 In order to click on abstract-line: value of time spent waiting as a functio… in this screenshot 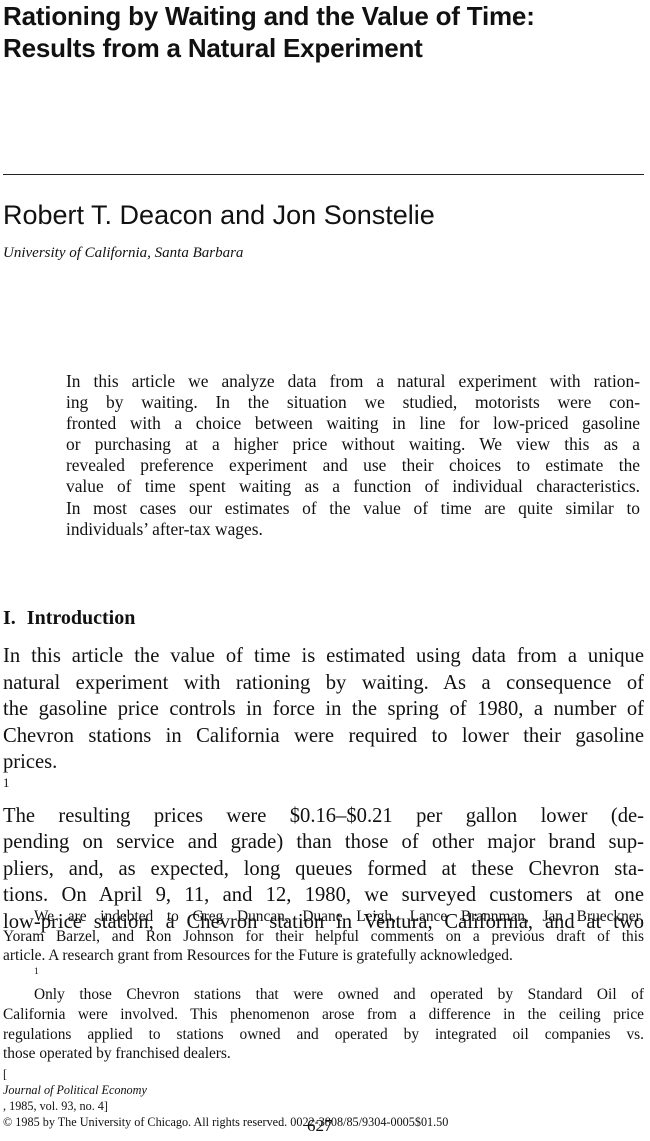, I will do `click(353, 486)`.